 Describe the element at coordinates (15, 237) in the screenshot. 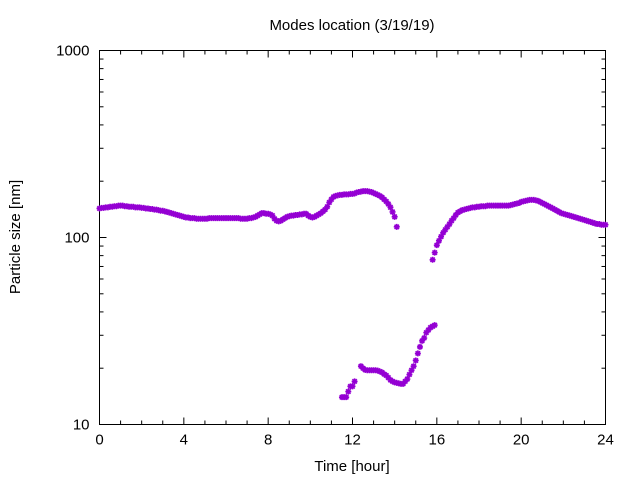

I see `y-axis-label: Particle size [nm]` at that location.